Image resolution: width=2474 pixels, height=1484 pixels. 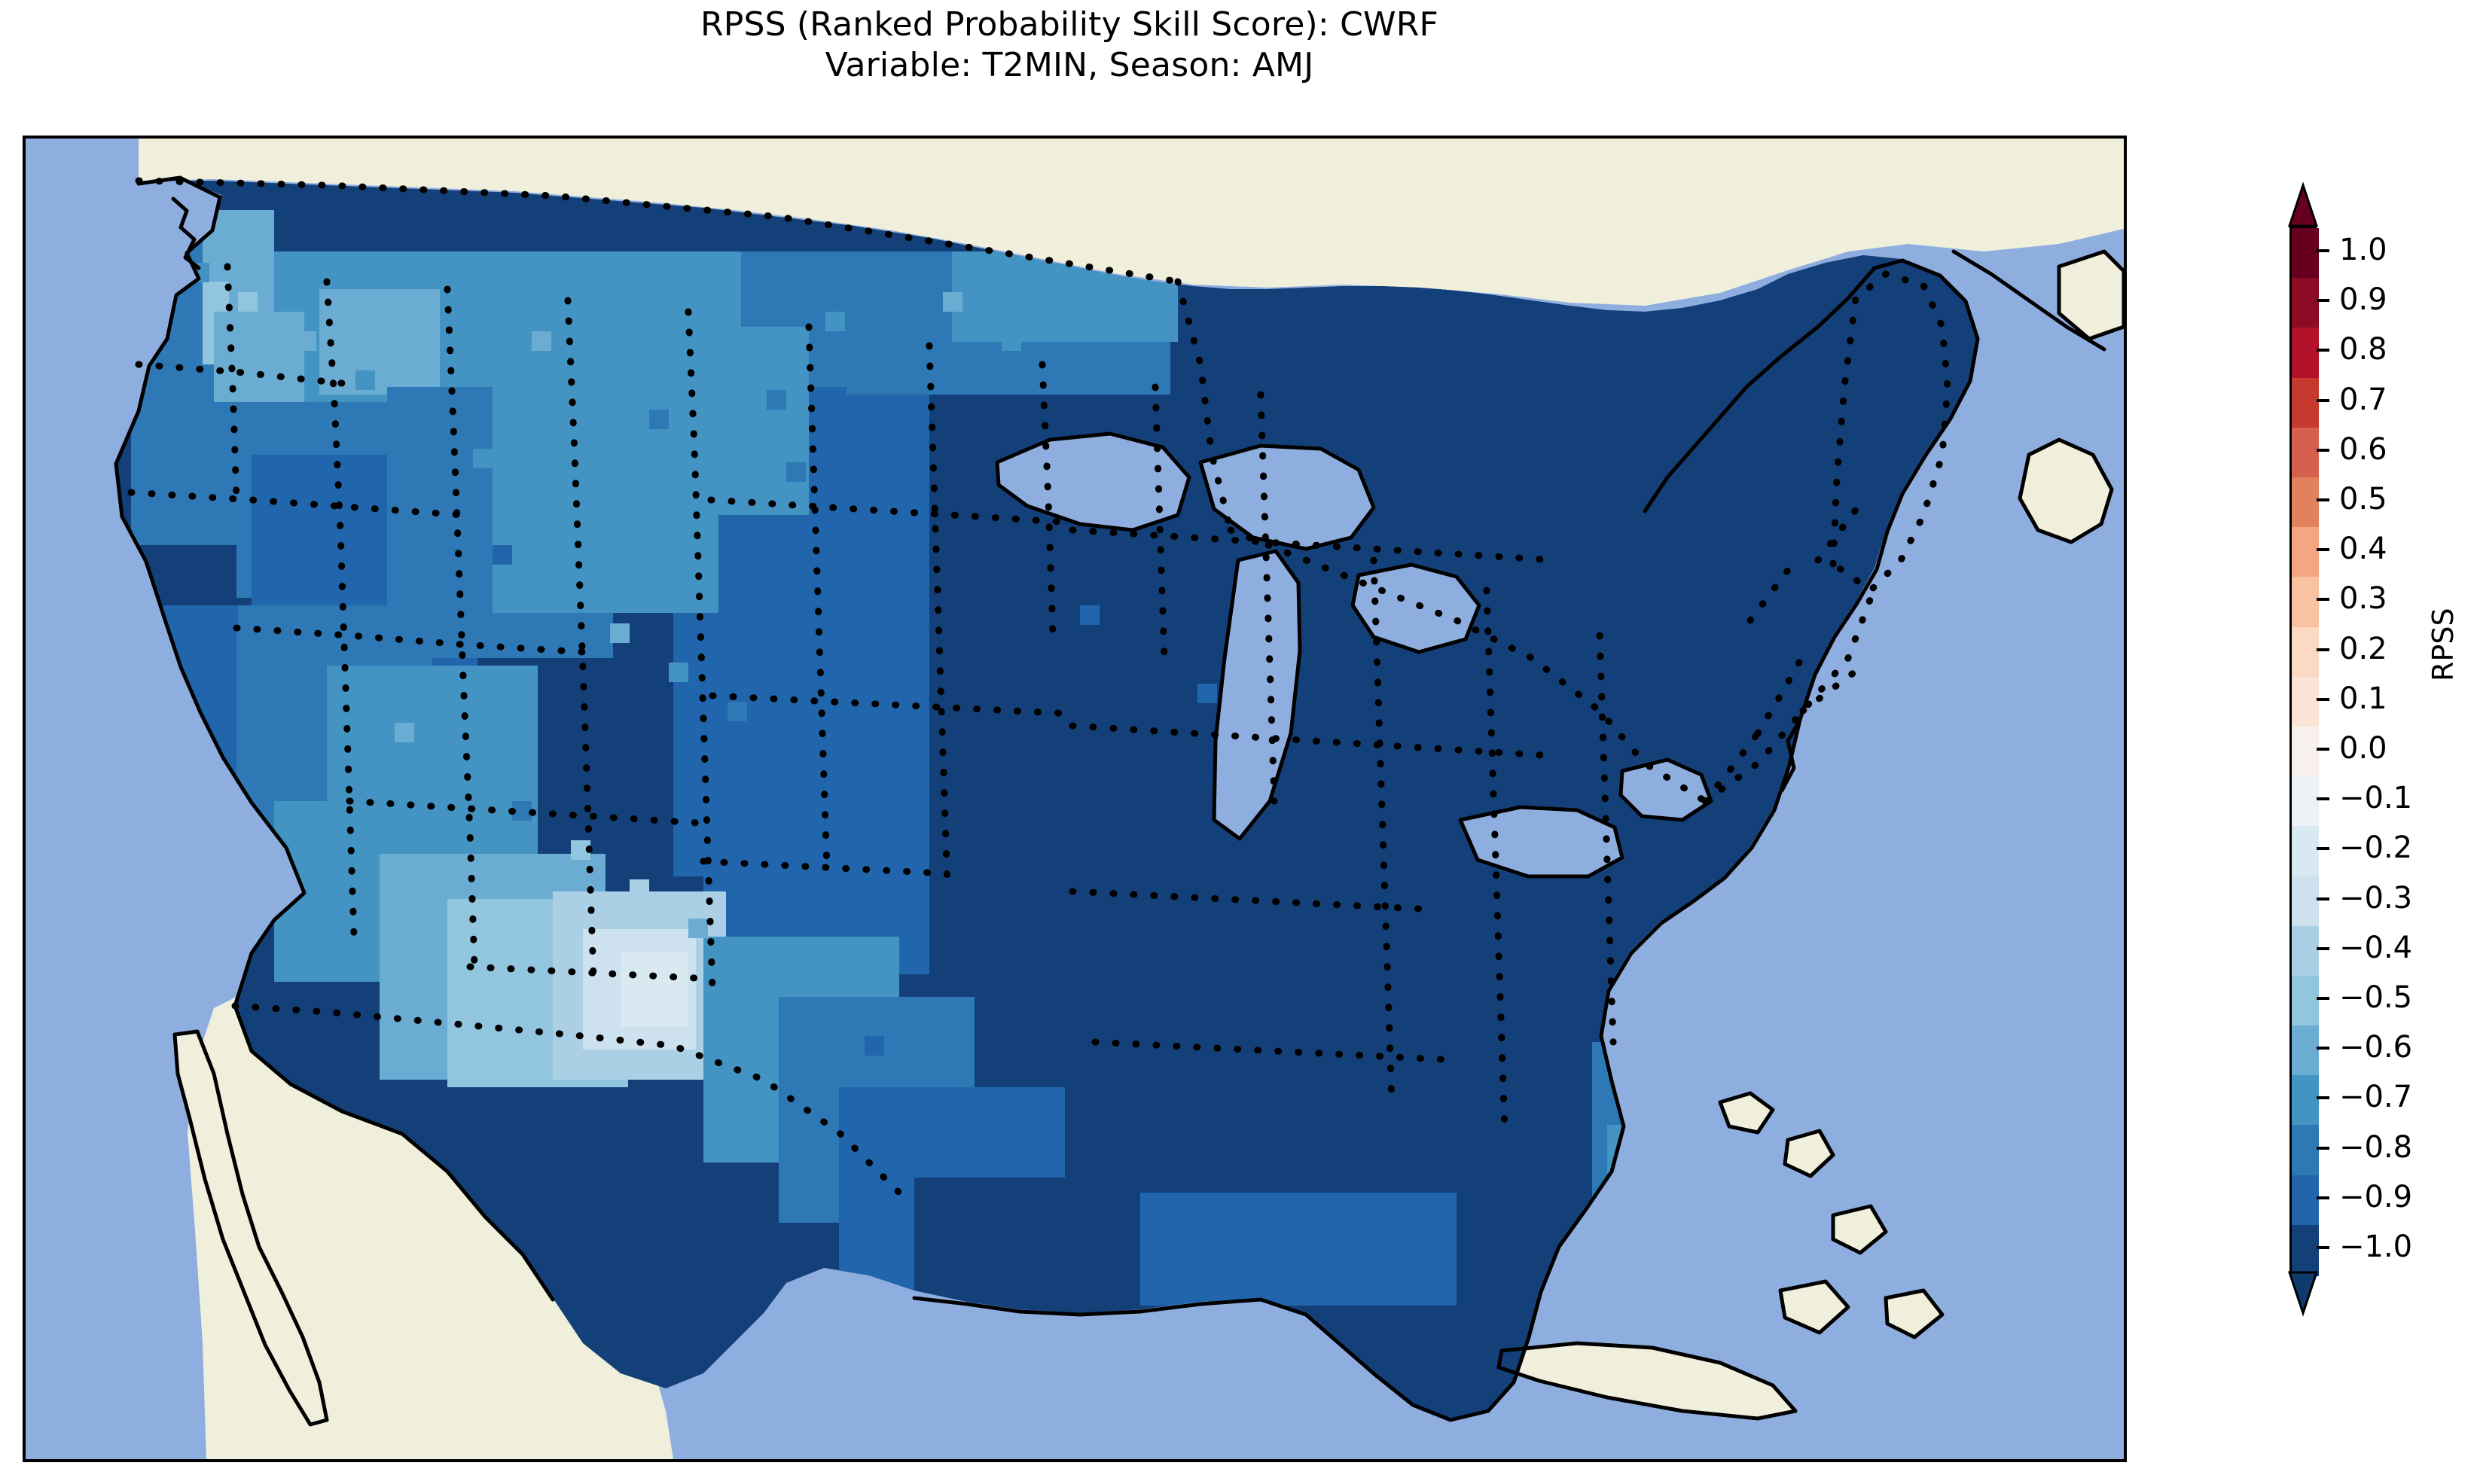 I want to click on tick-label: −0.4, so click(x=2376, y=947).